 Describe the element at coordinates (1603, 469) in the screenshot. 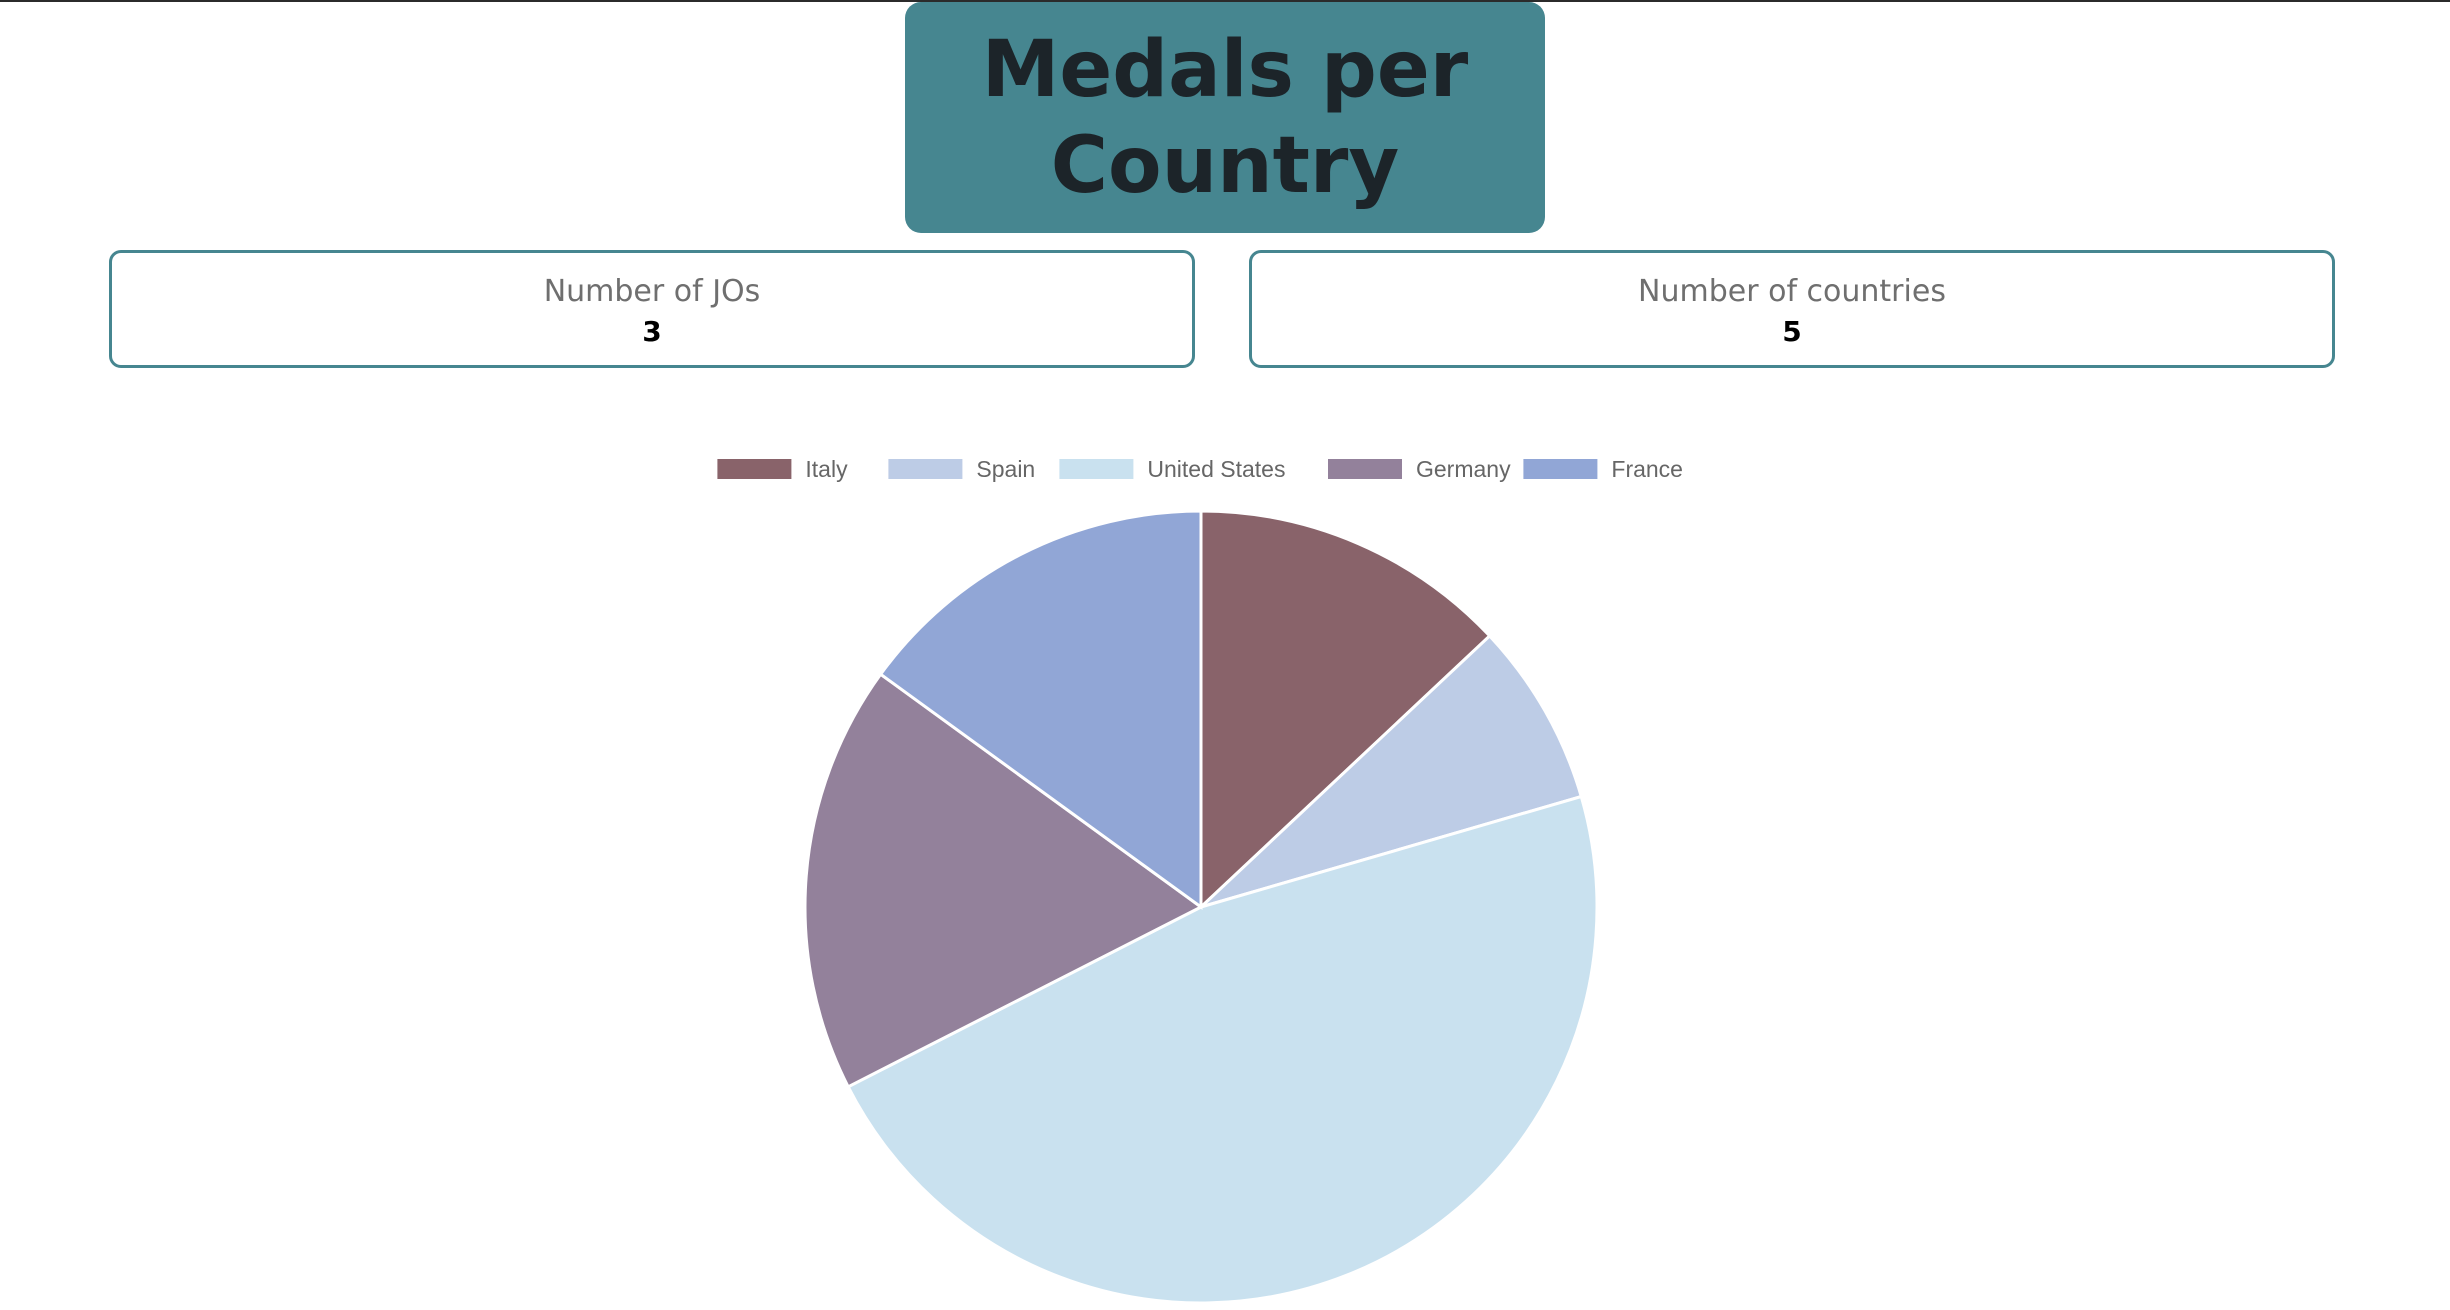

I see `legend-item-france: France` at that location.